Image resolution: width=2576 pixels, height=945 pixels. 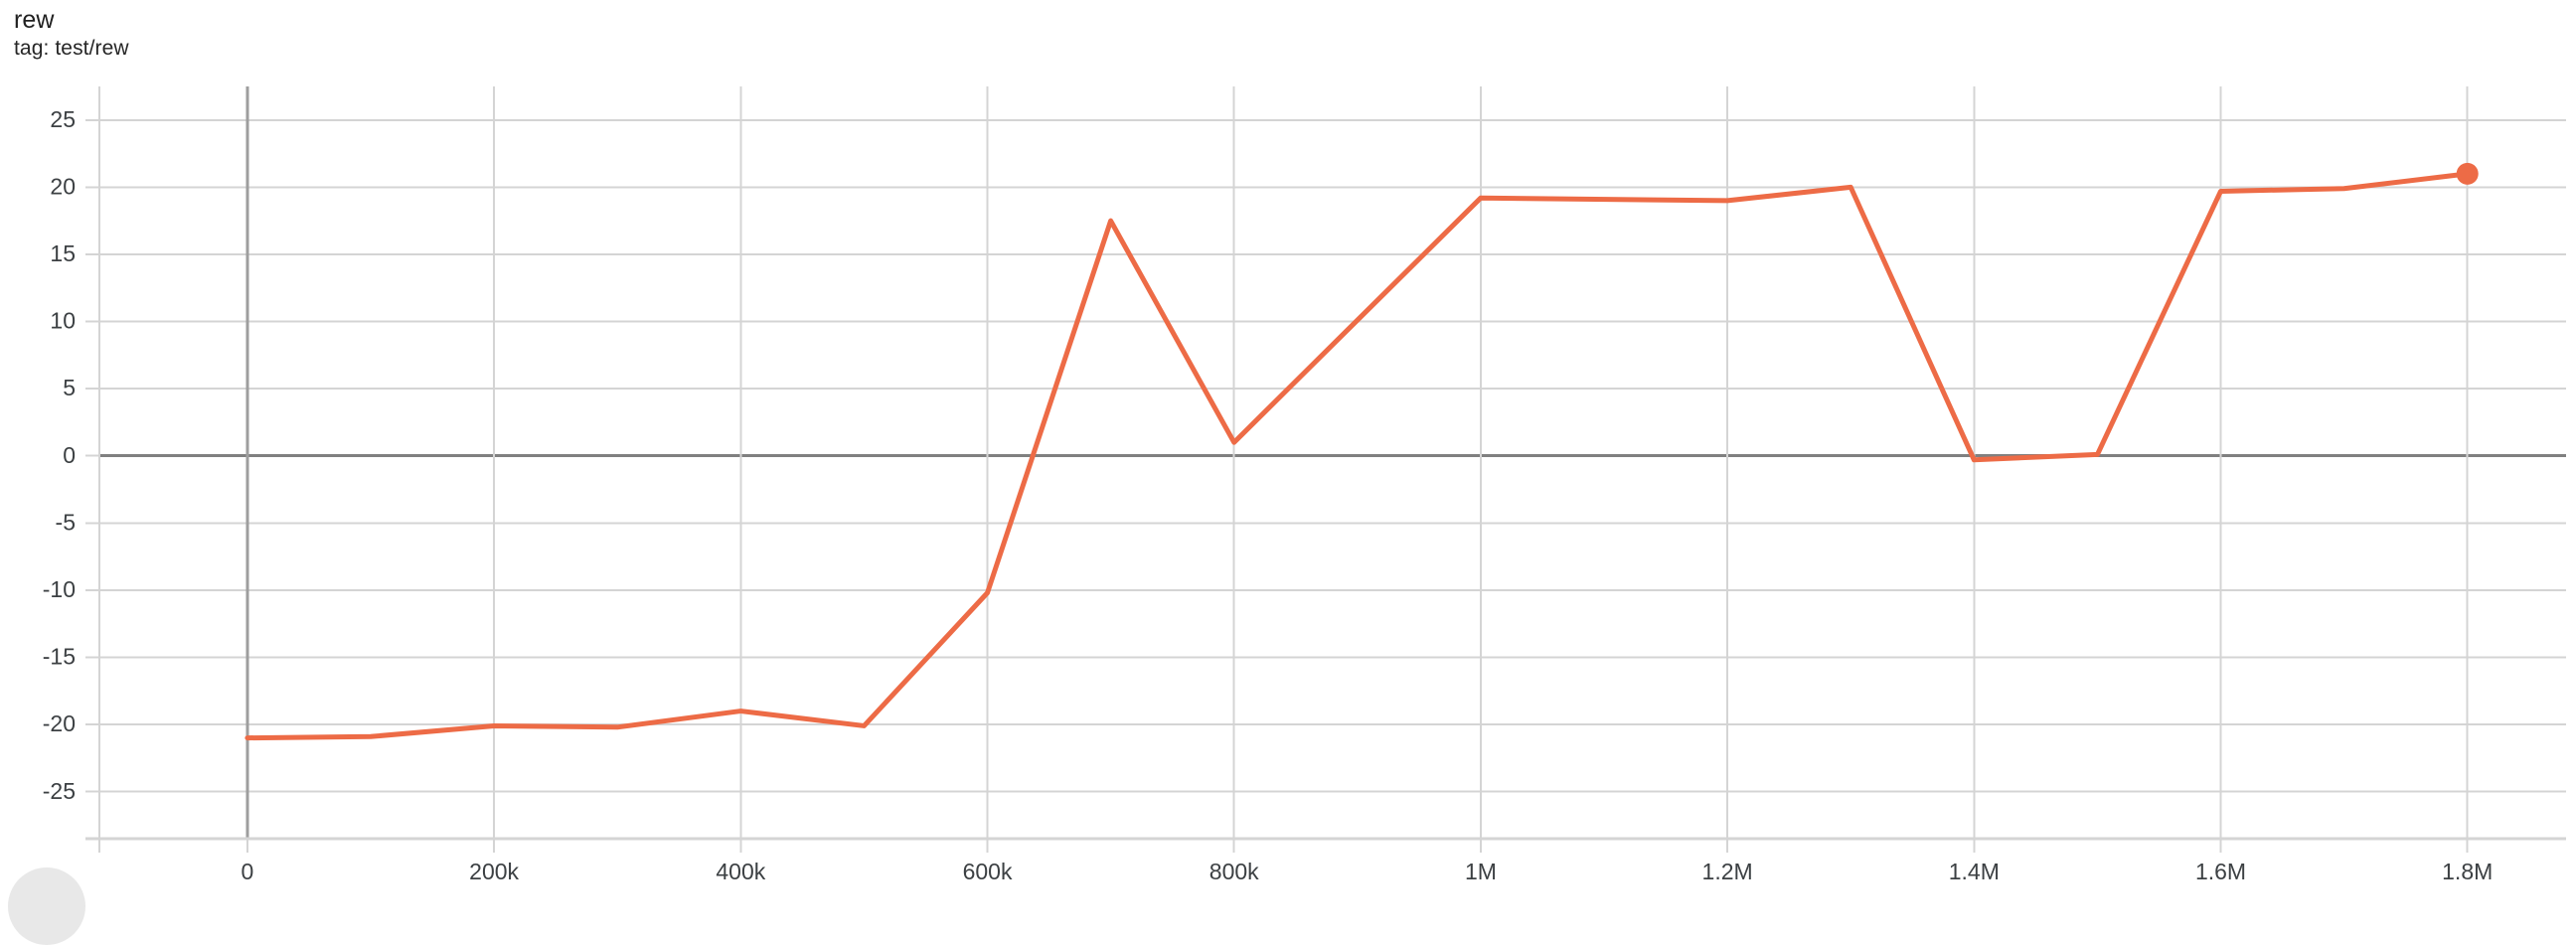 I want to click on y-tick-label: 5, so click(x=69, y=387).